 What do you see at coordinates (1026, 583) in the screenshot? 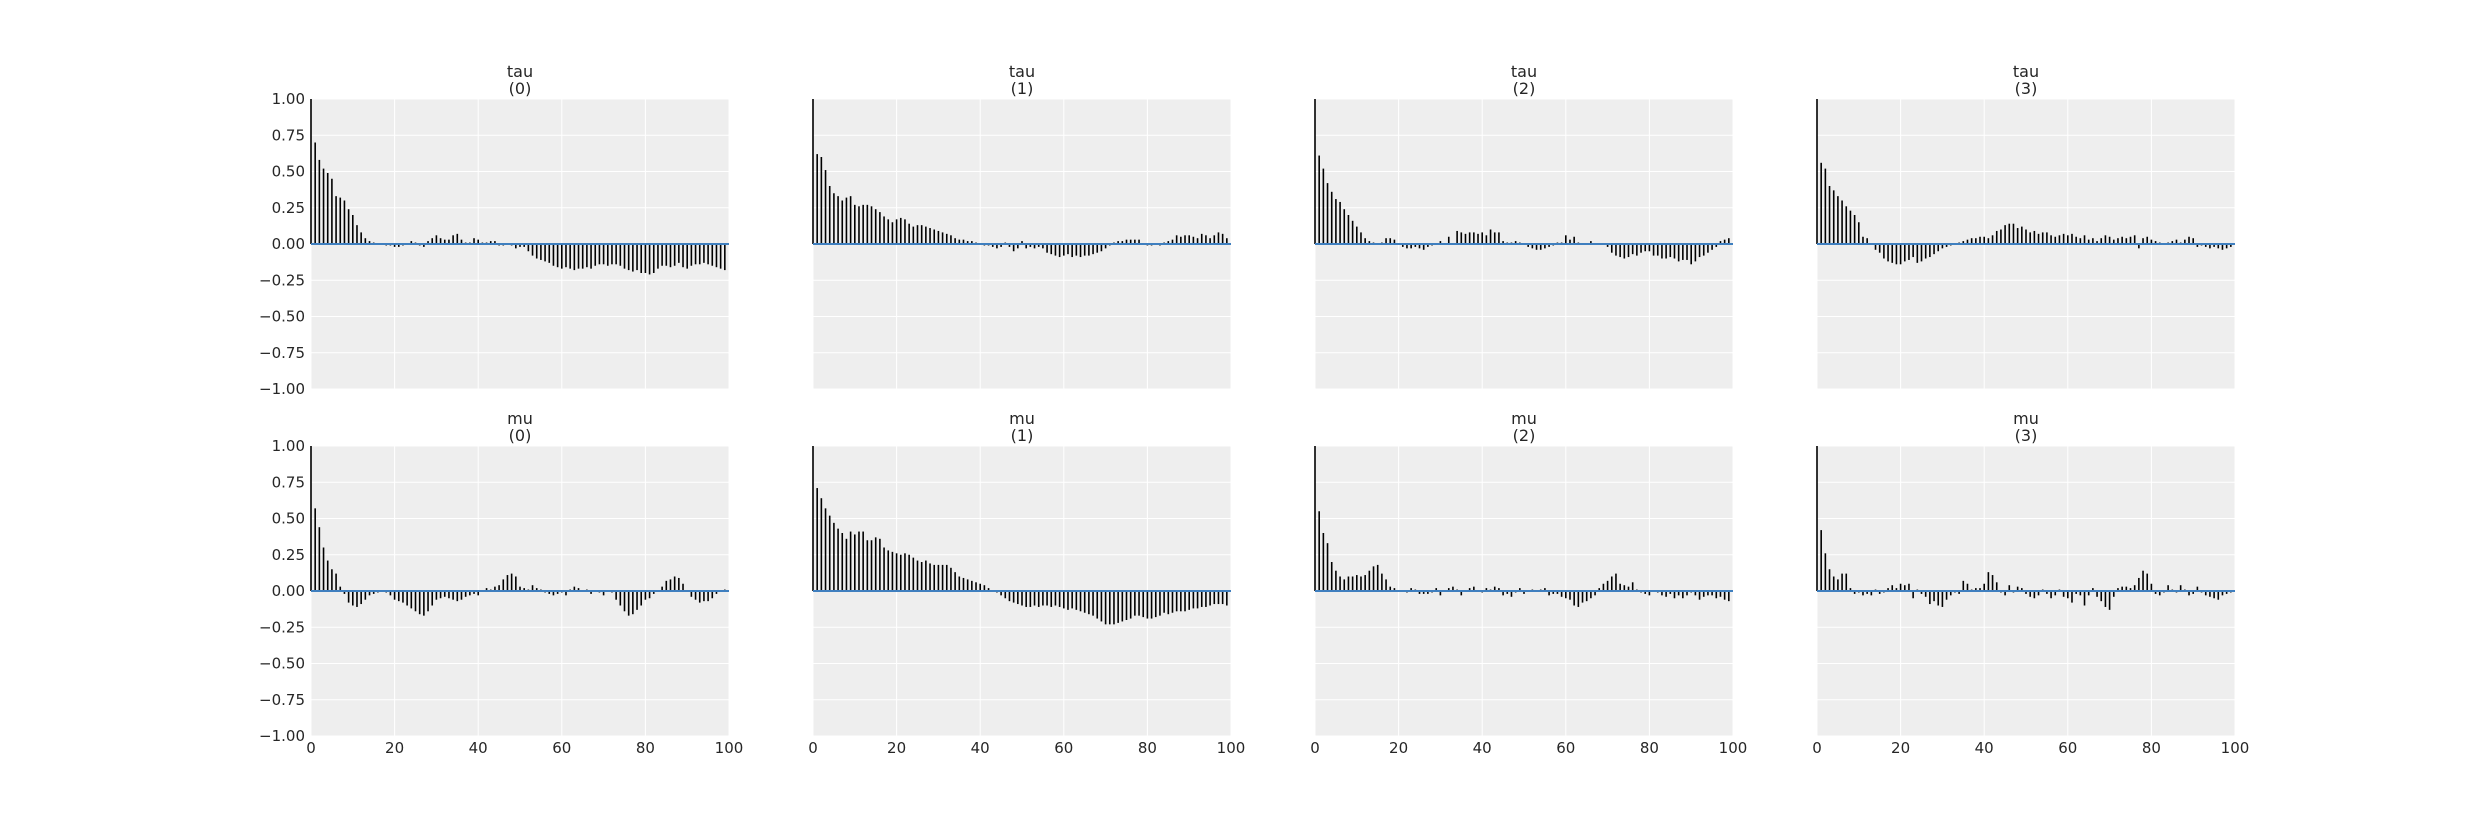
I see `subplot-mu-5: 0 20 40 60 80 100 mu(1)` at bounding box center [1026, 583].